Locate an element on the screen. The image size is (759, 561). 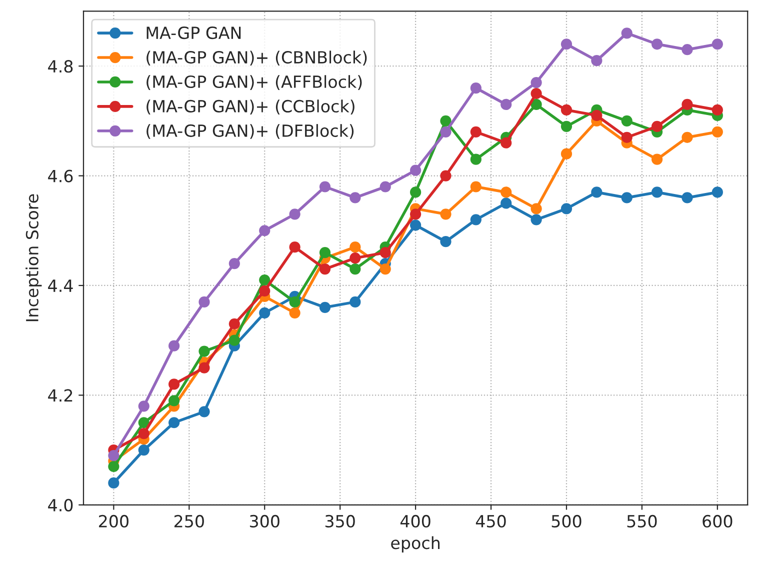
x-tick-label: 350 is located at coordinates (340, 521).